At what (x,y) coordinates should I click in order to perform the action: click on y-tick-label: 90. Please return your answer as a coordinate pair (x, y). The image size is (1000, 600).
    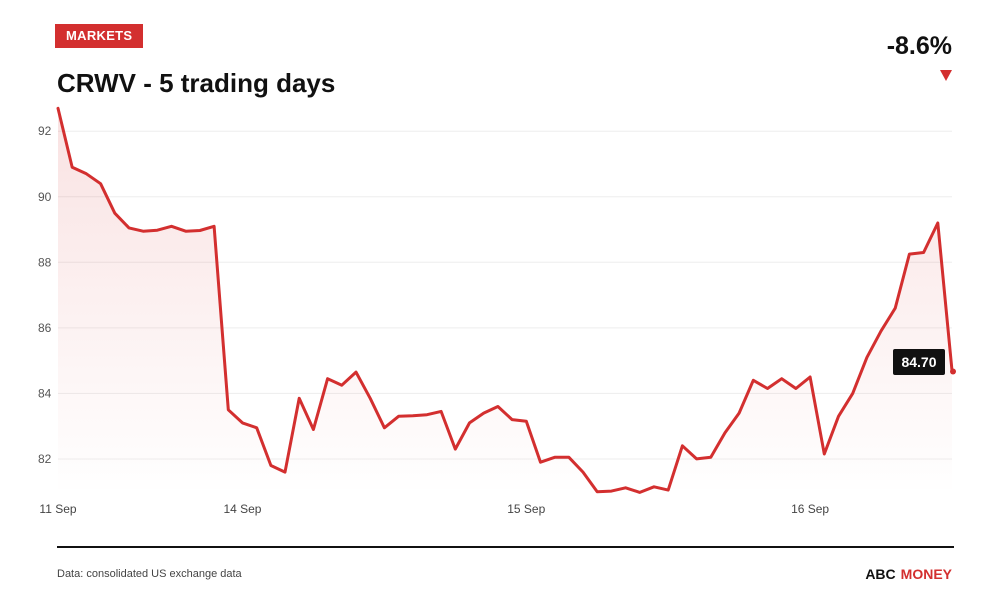
    Looking at the image, I should click on (45, 197).